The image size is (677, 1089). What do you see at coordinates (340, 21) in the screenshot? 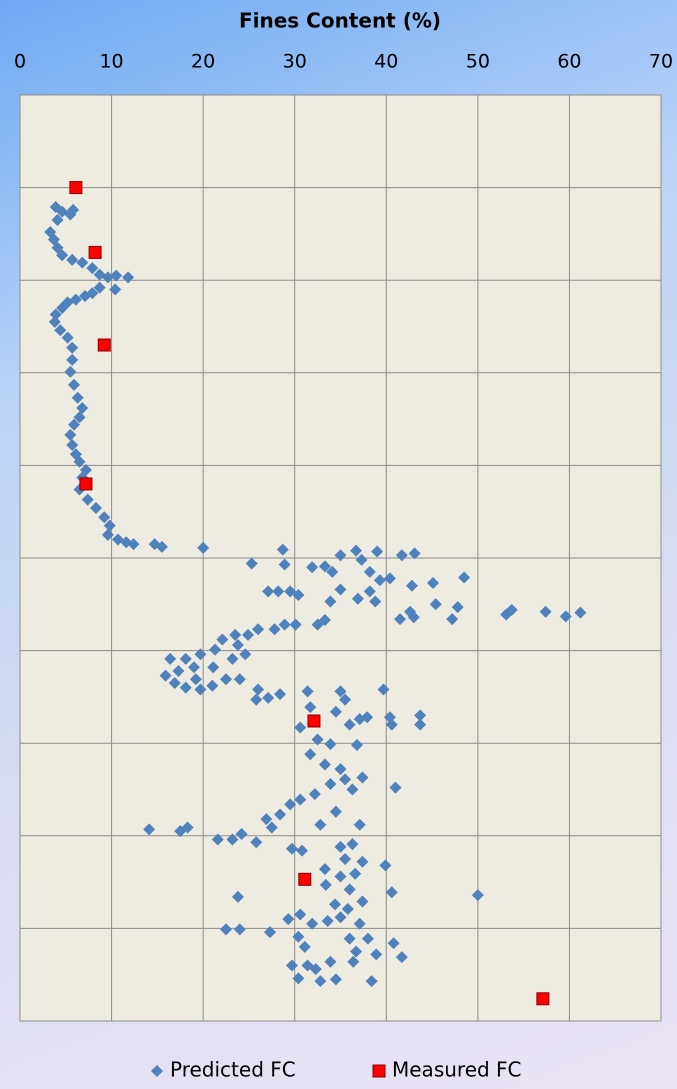
I see `chart-title: Fines Content (%)` at bounding box center [340, 21].